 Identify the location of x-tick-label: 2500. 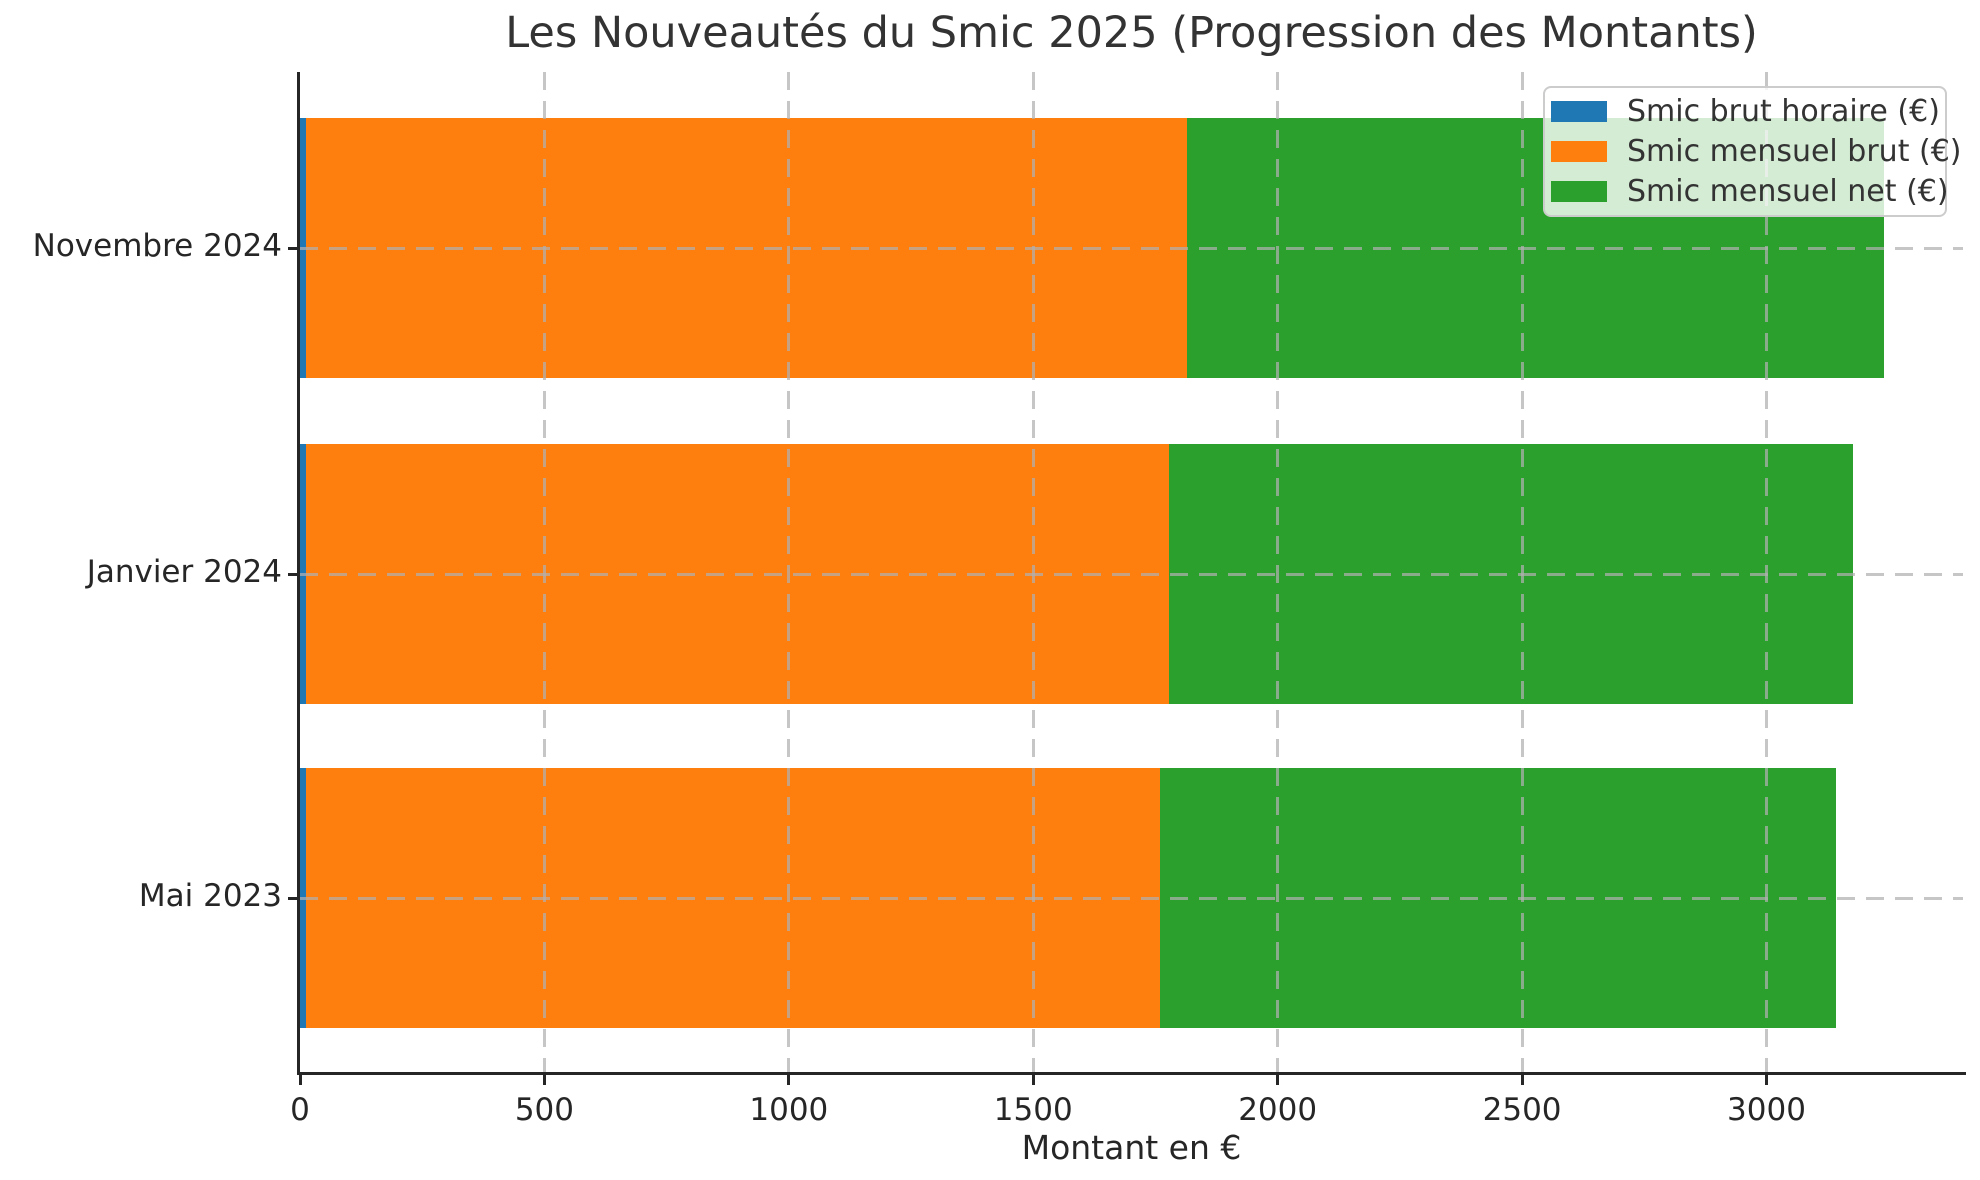
(1522, 1110).